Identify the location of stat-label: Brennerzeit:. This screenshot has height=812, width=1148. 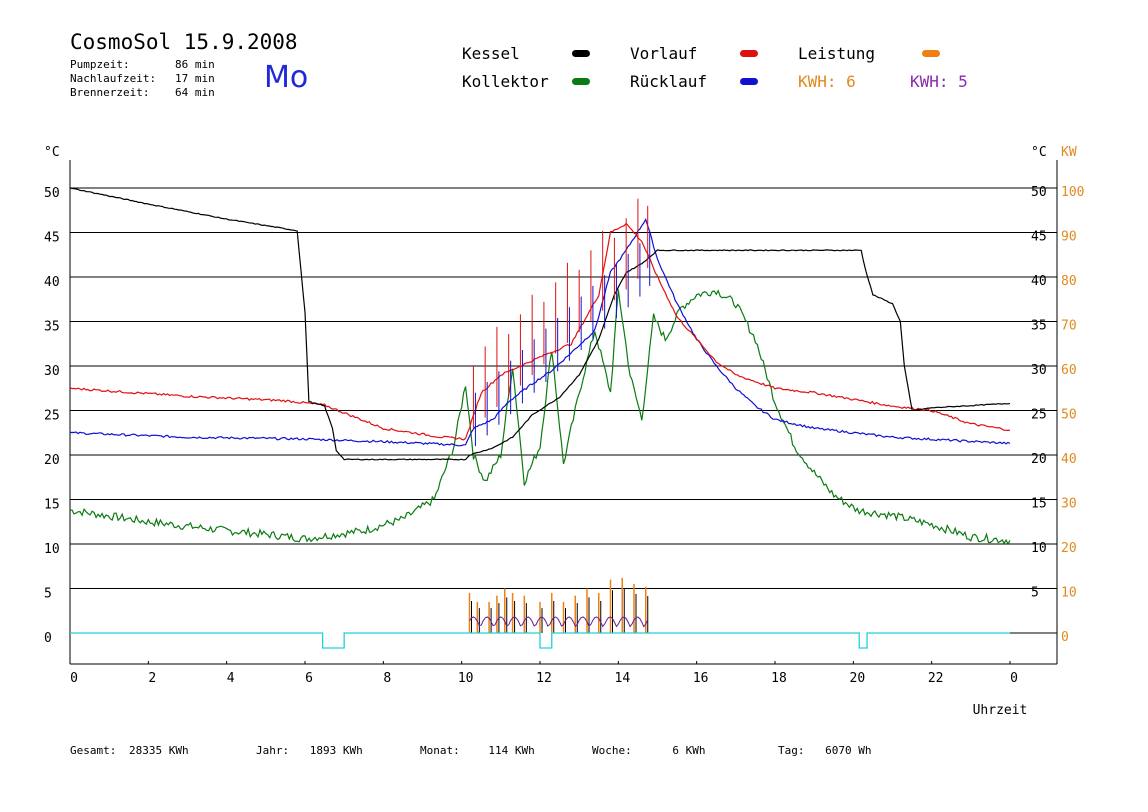
(110, 92).